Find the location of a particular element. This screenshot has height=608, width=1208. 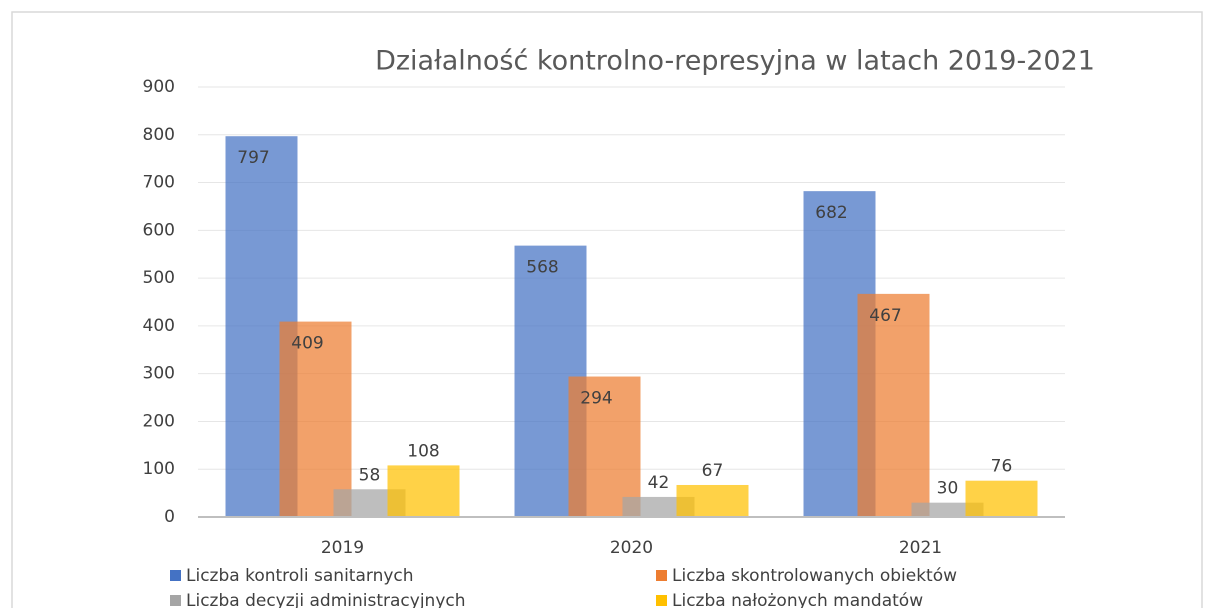

y-tick-label: 800 is located at coordinates (159, 135).